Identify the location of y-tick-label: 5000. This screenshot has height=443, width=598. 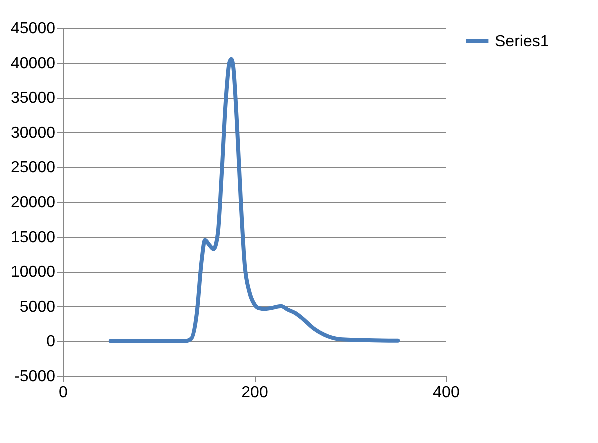
(38, 307).